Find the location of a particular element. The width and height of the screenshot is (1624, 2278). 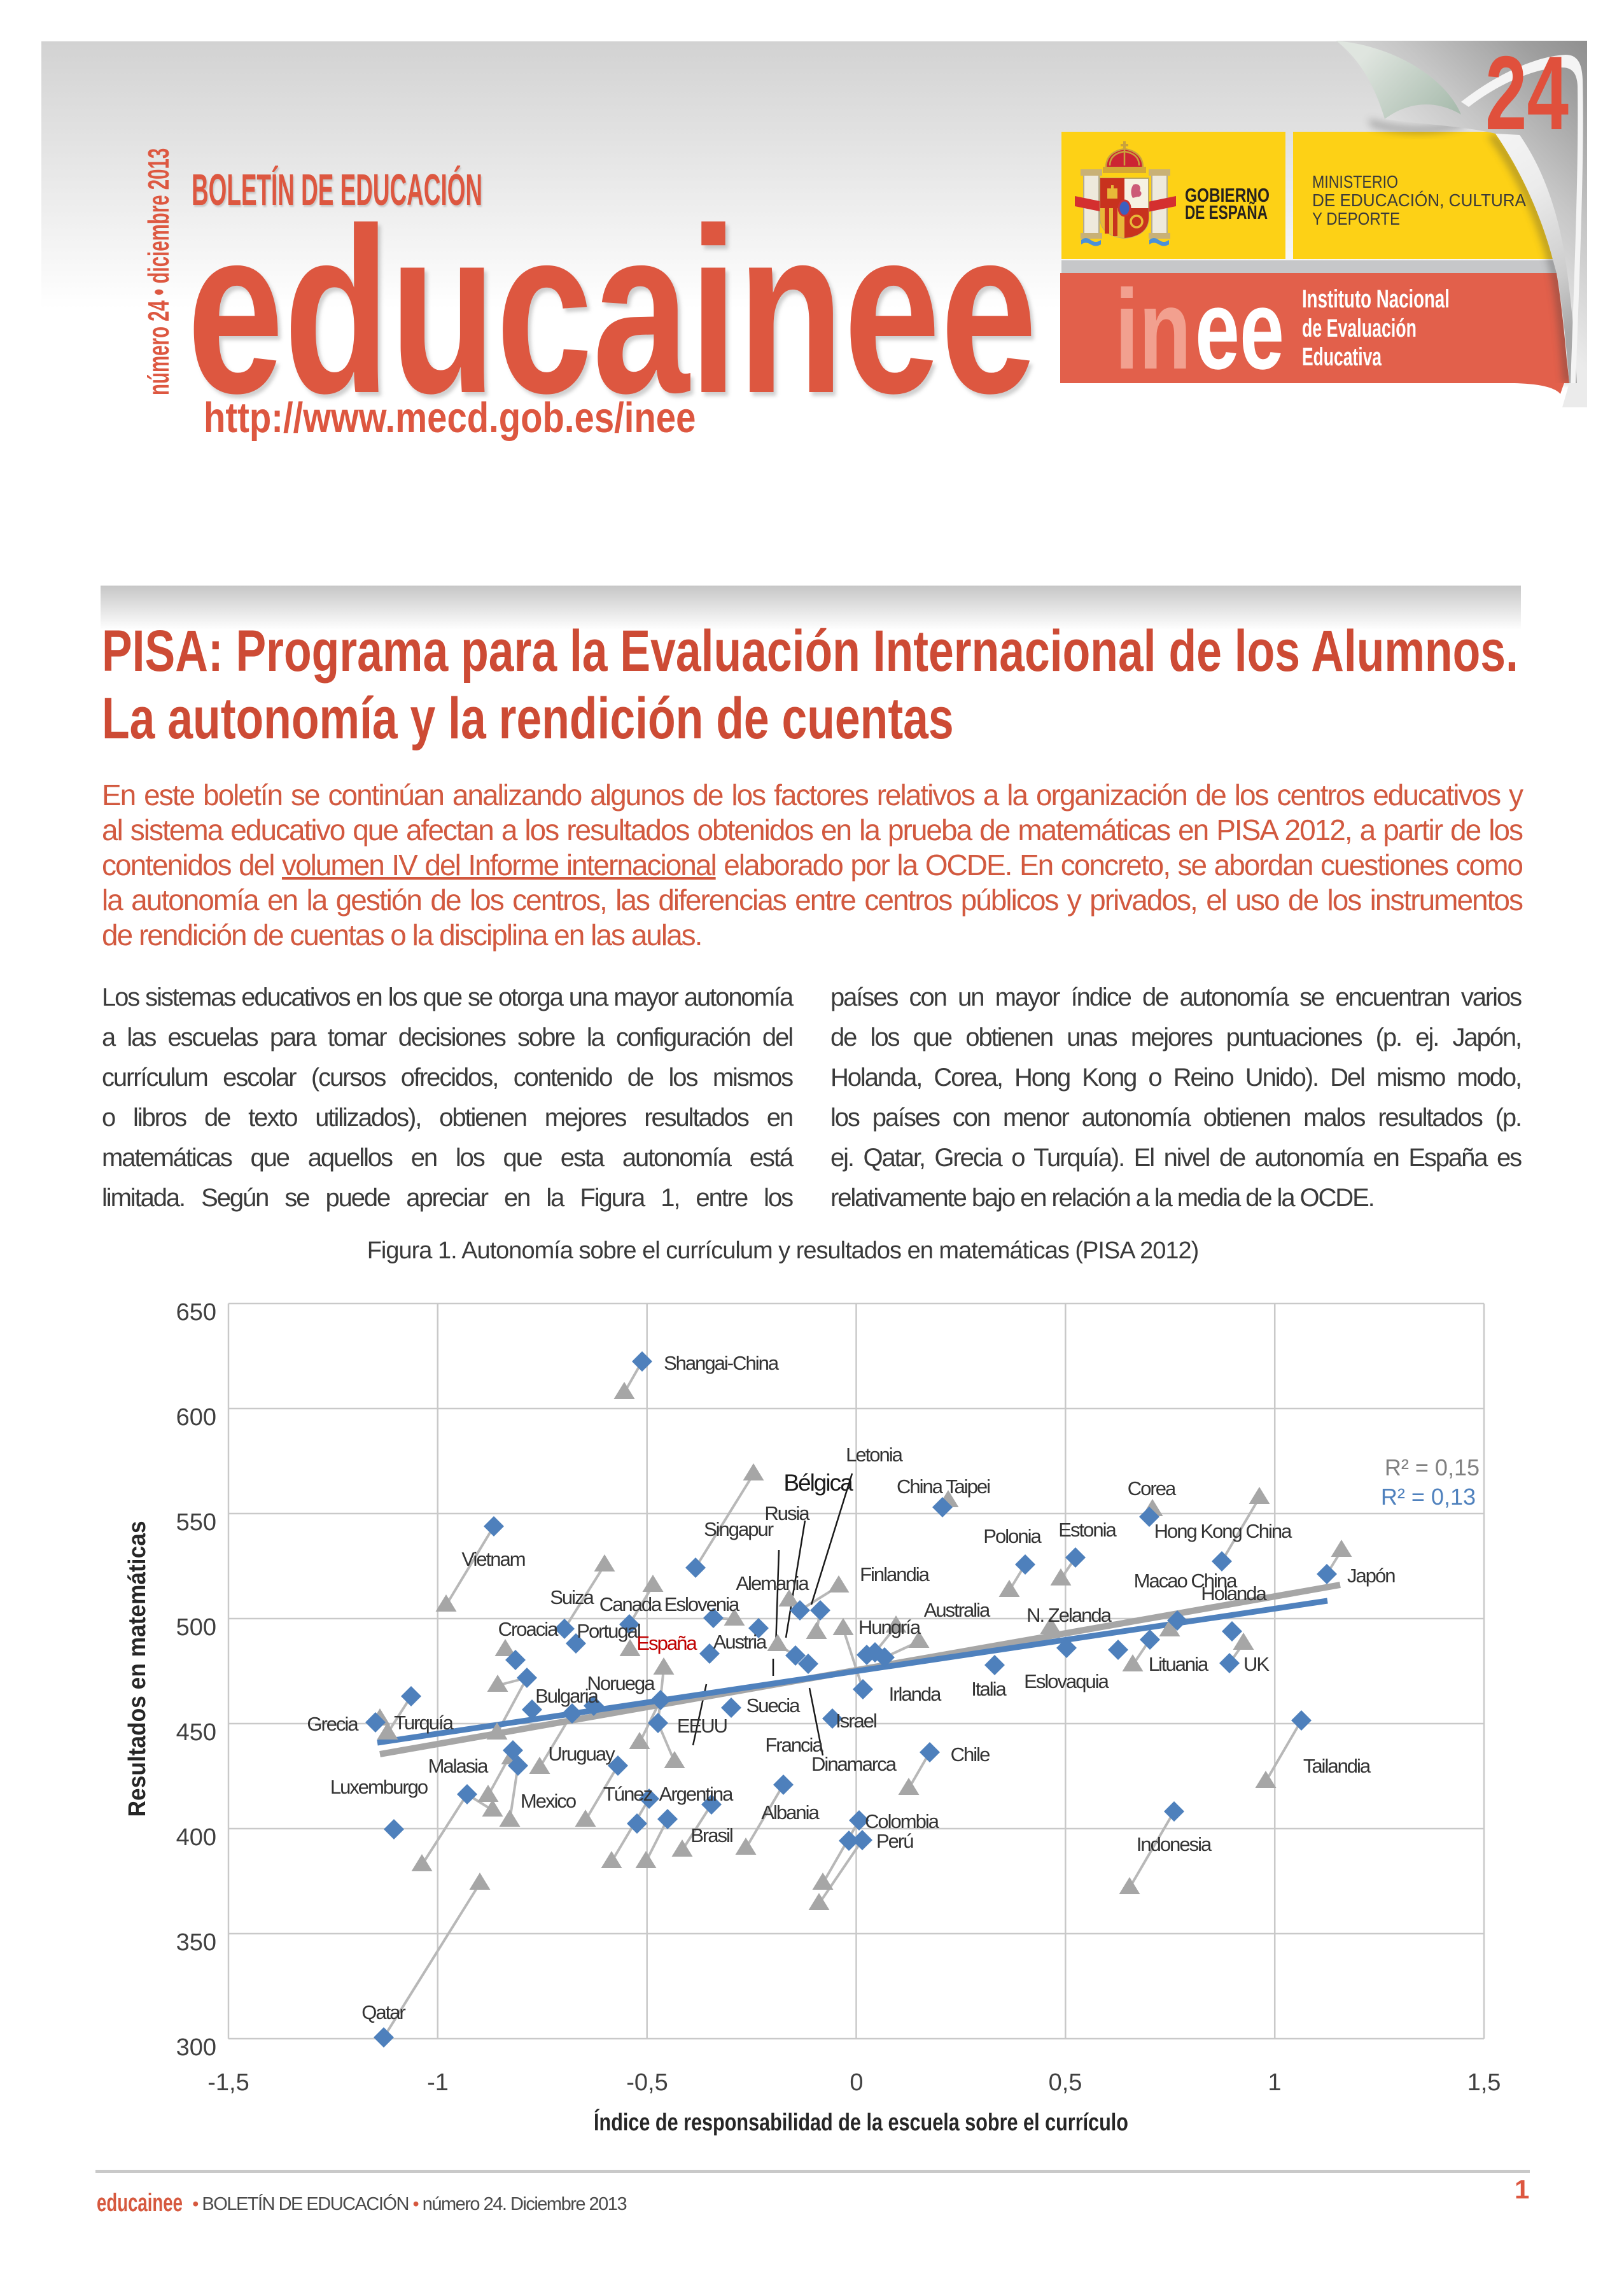

svg-text: Alemania is located at coordinates (772, 1583).